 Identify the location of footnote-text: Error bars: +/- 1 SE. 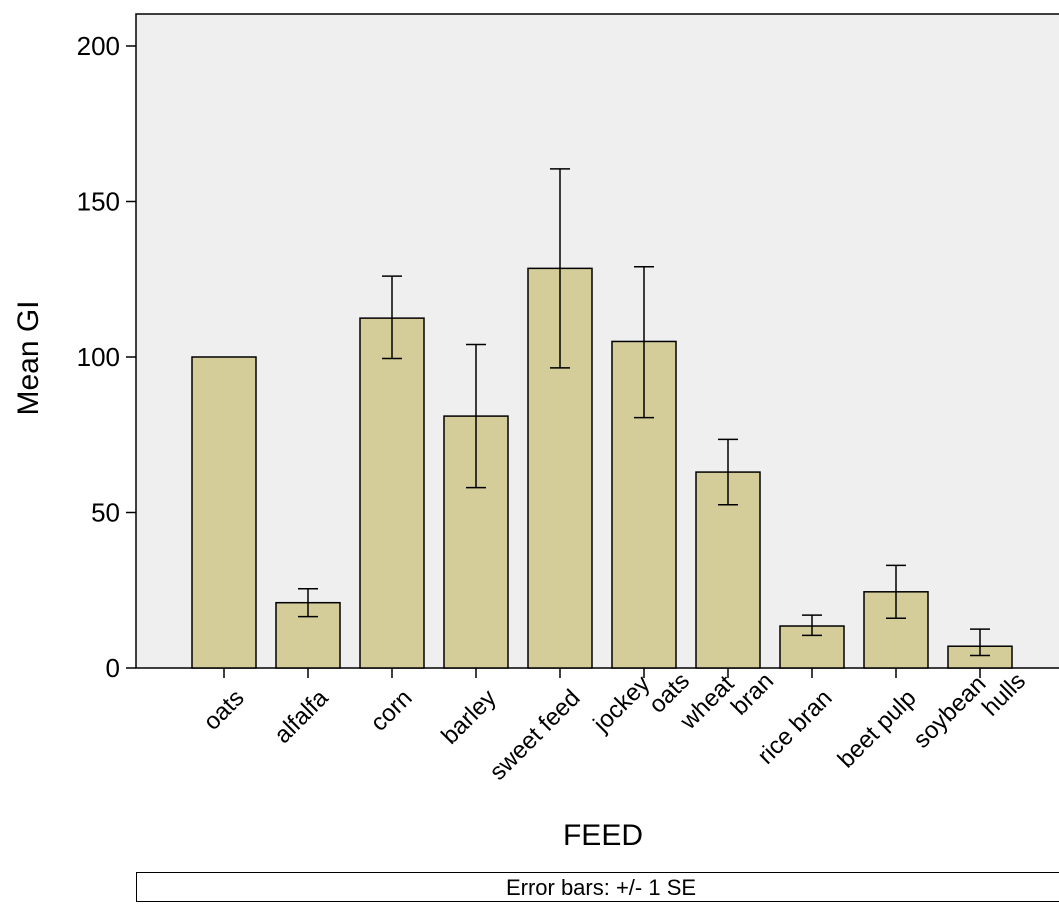
(601, 887).